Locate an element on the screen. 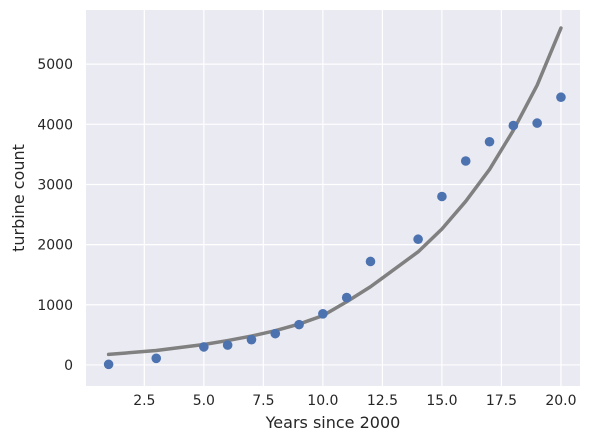 The width and height of the screenshot is (591, 446). x-tick-label: 20.0 is located at coordinates (560, 401).